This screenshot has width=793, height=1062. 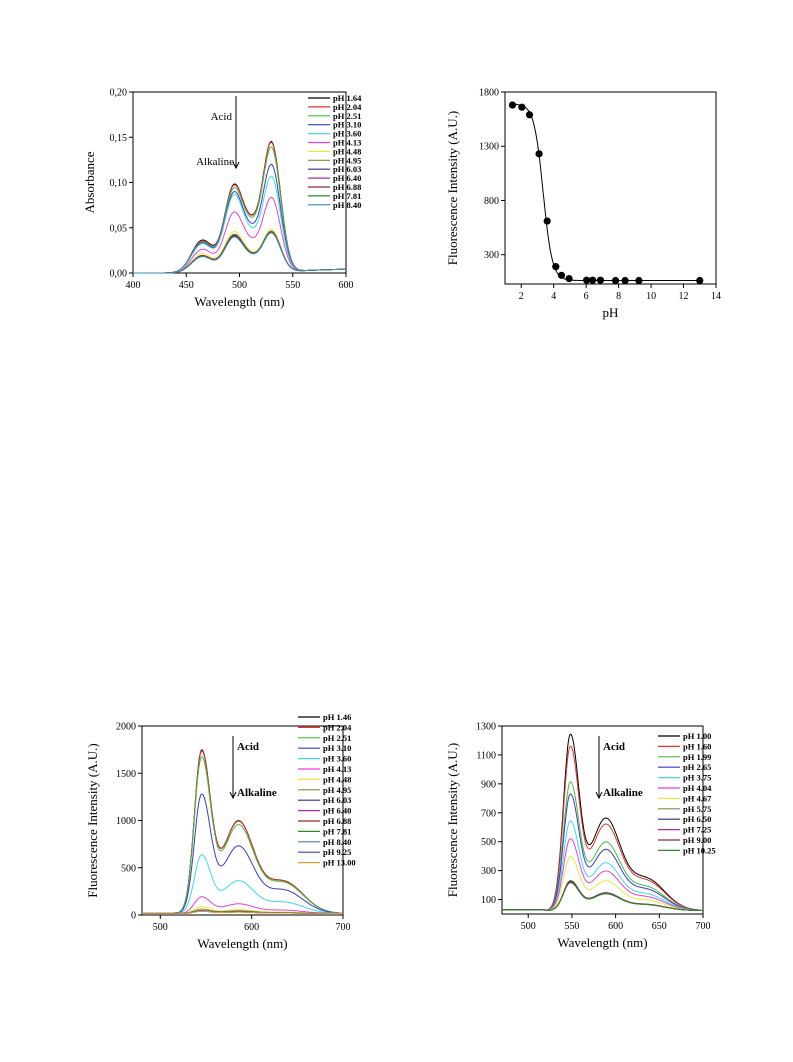 What do you see at coordinates (133, 285) in the screenshot?
I see `abs-x-tick-label: 400` at bounding box center [133, 285].